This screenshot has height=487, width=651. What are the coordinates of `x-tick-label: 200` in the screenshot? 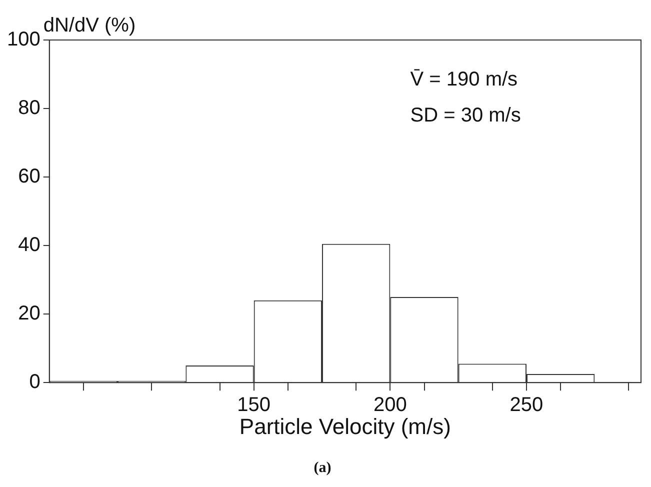 It's located at (390, 405).